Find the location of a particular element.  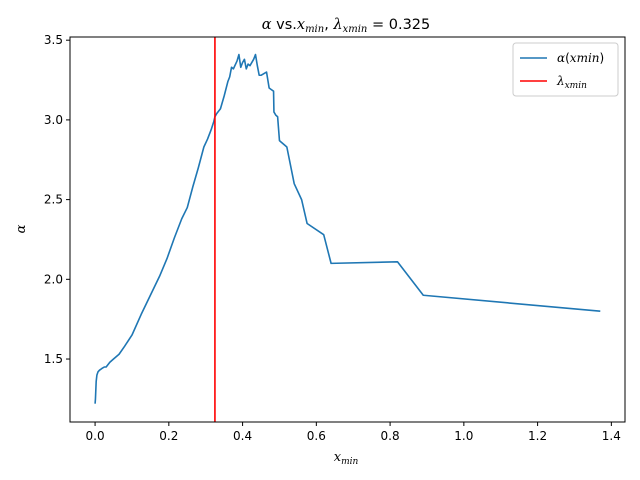

title-x-sub: min is located at coordinates (314, 29).